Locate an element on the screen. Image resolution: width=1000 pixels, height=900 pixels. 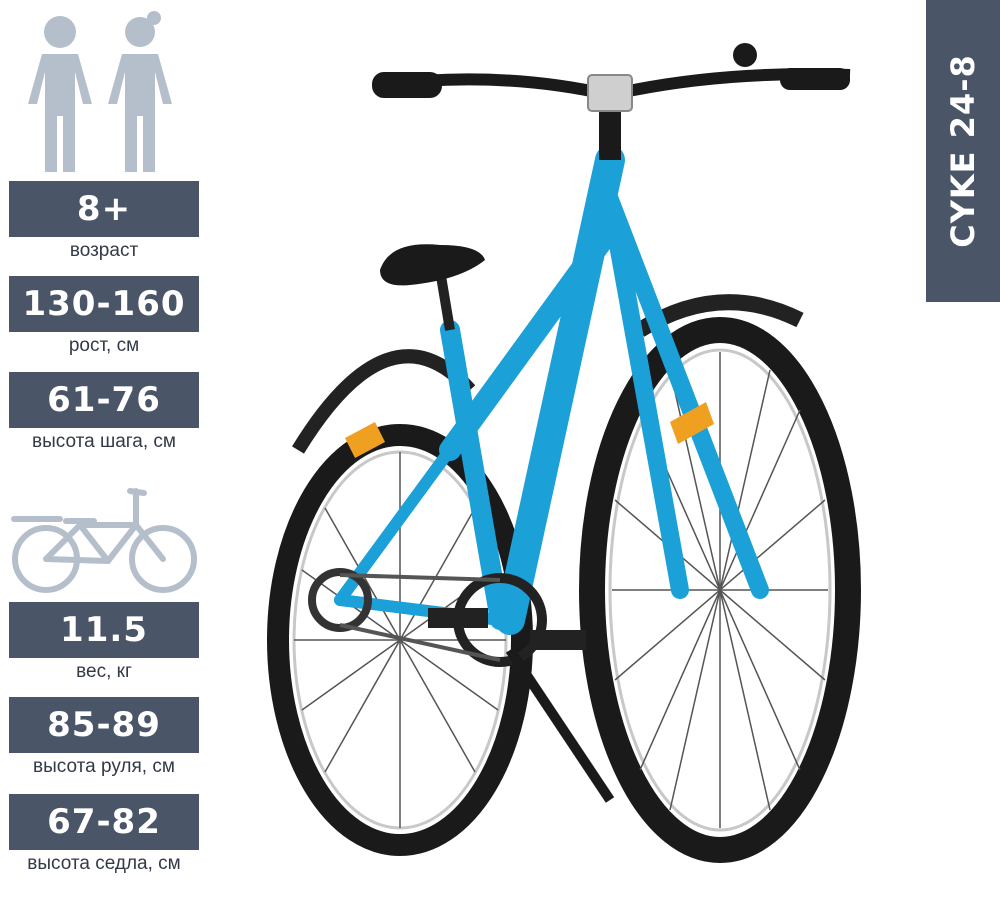
spec-weight: 11.5 вес, кг is located at coordinates (104, 643).